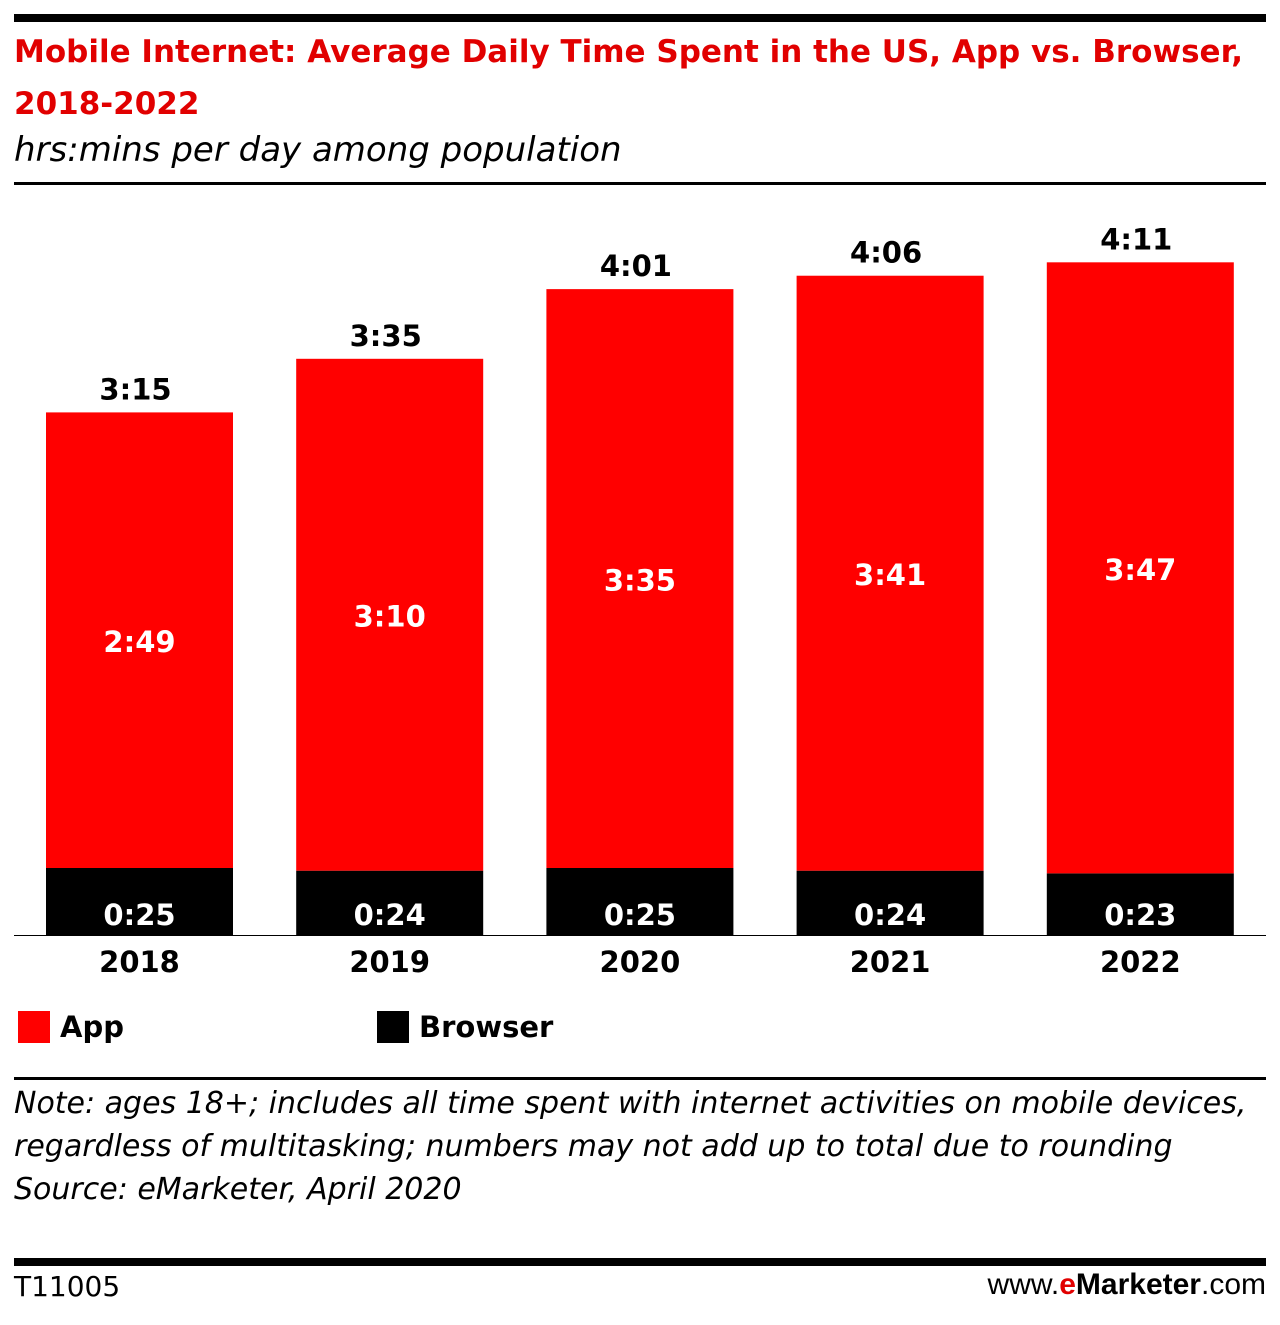 The height and width of the screenshot is (1325, 1280). I want to click on url-brand-rest: Marketer, so click(1138, 1284).